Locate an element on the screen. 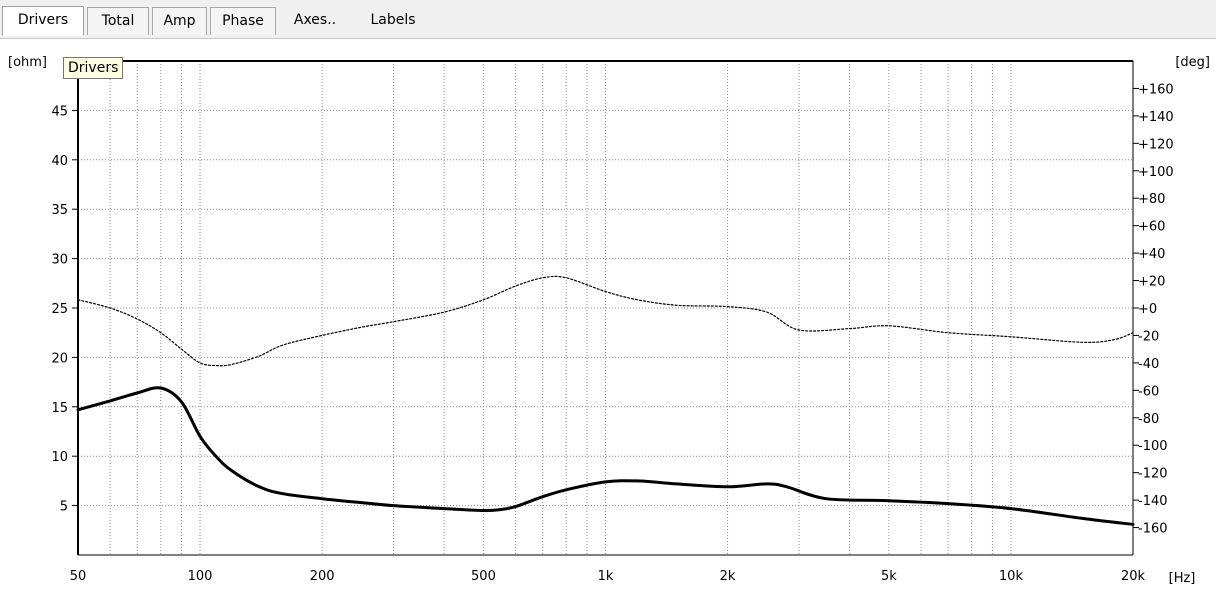 This screenshot has height=589, width=1216. tick-label-right: -20 is located at coordinates (1148, 336).